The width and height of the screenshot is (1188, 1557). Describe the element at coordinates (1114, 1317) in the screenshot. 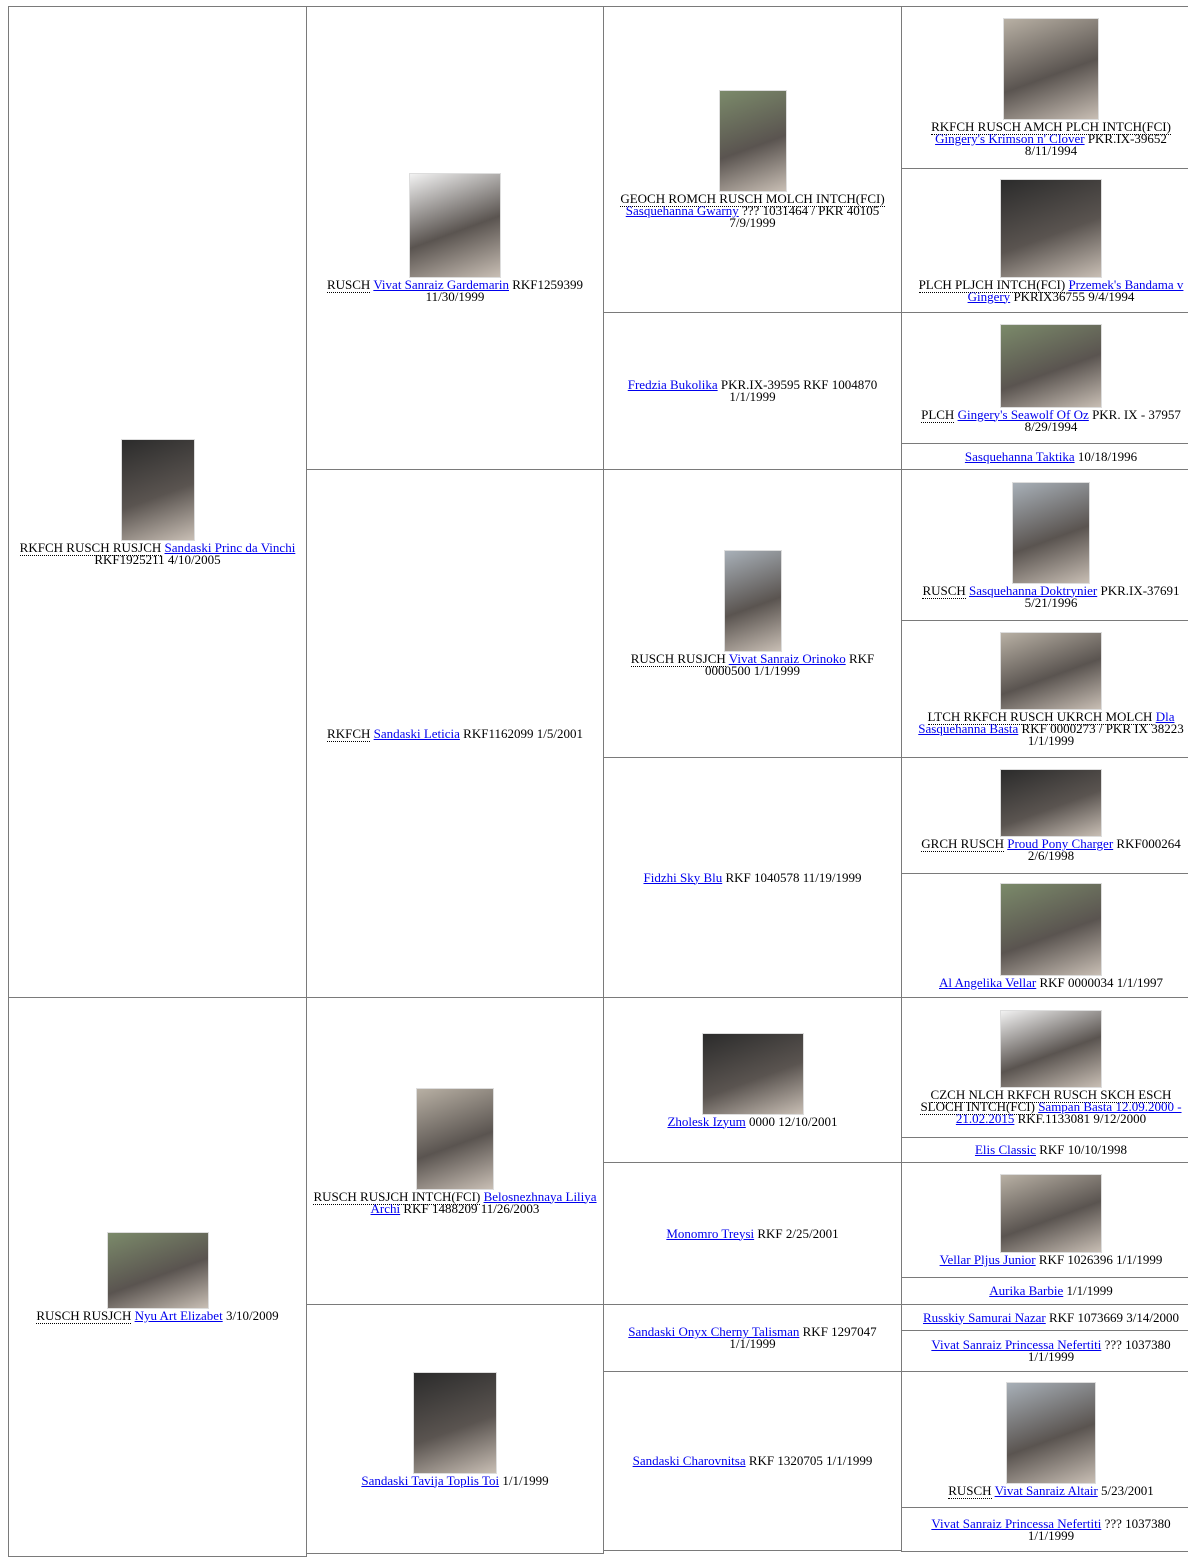

I see `dog-details: RKF 1073669 3/14/2000` at that location.